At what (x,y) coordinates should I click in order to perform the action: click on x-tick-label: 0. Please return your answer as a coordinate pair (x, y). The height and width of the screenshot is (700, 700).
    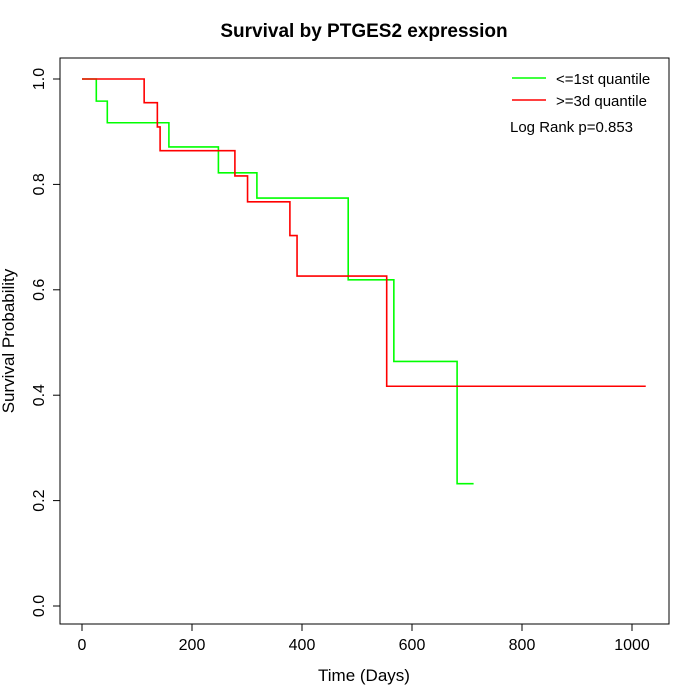
    Looking at the image, I should click on (82, 645).